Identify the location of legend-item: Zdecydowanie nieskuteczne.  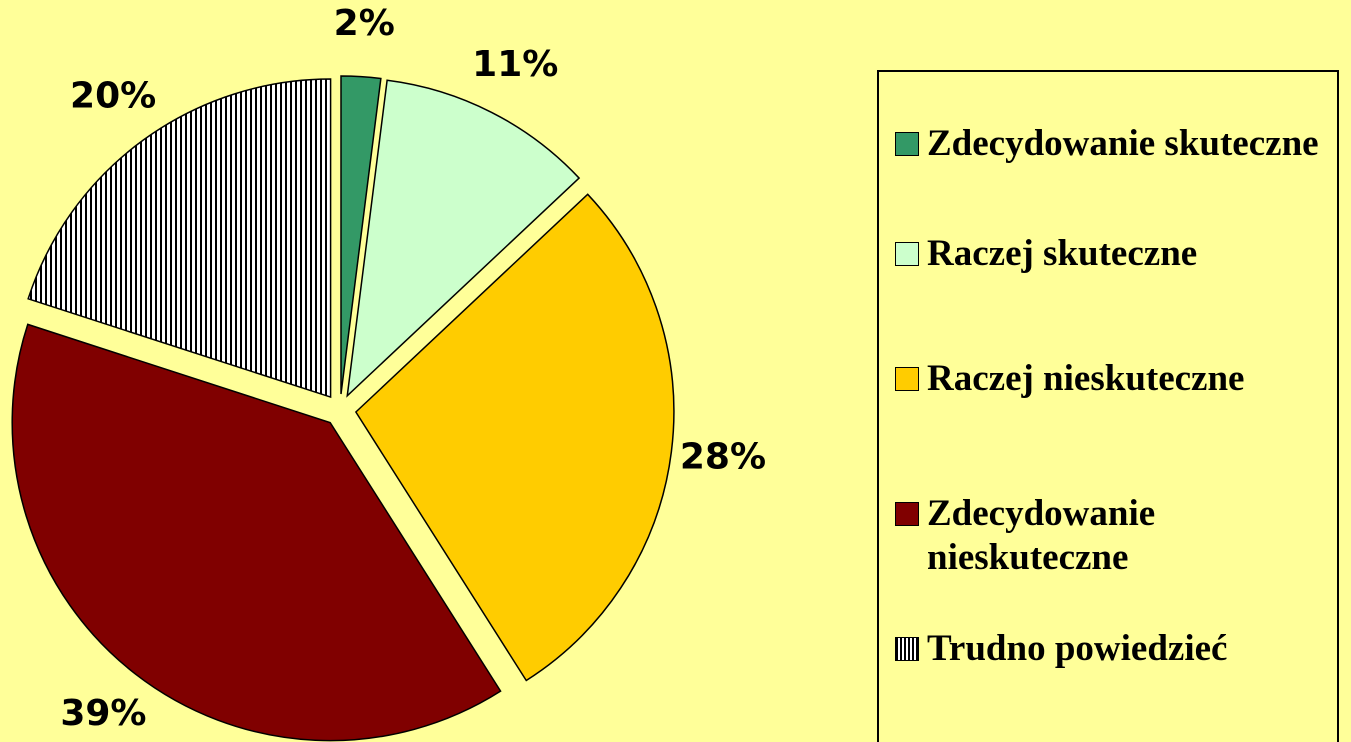
(1115, 536).